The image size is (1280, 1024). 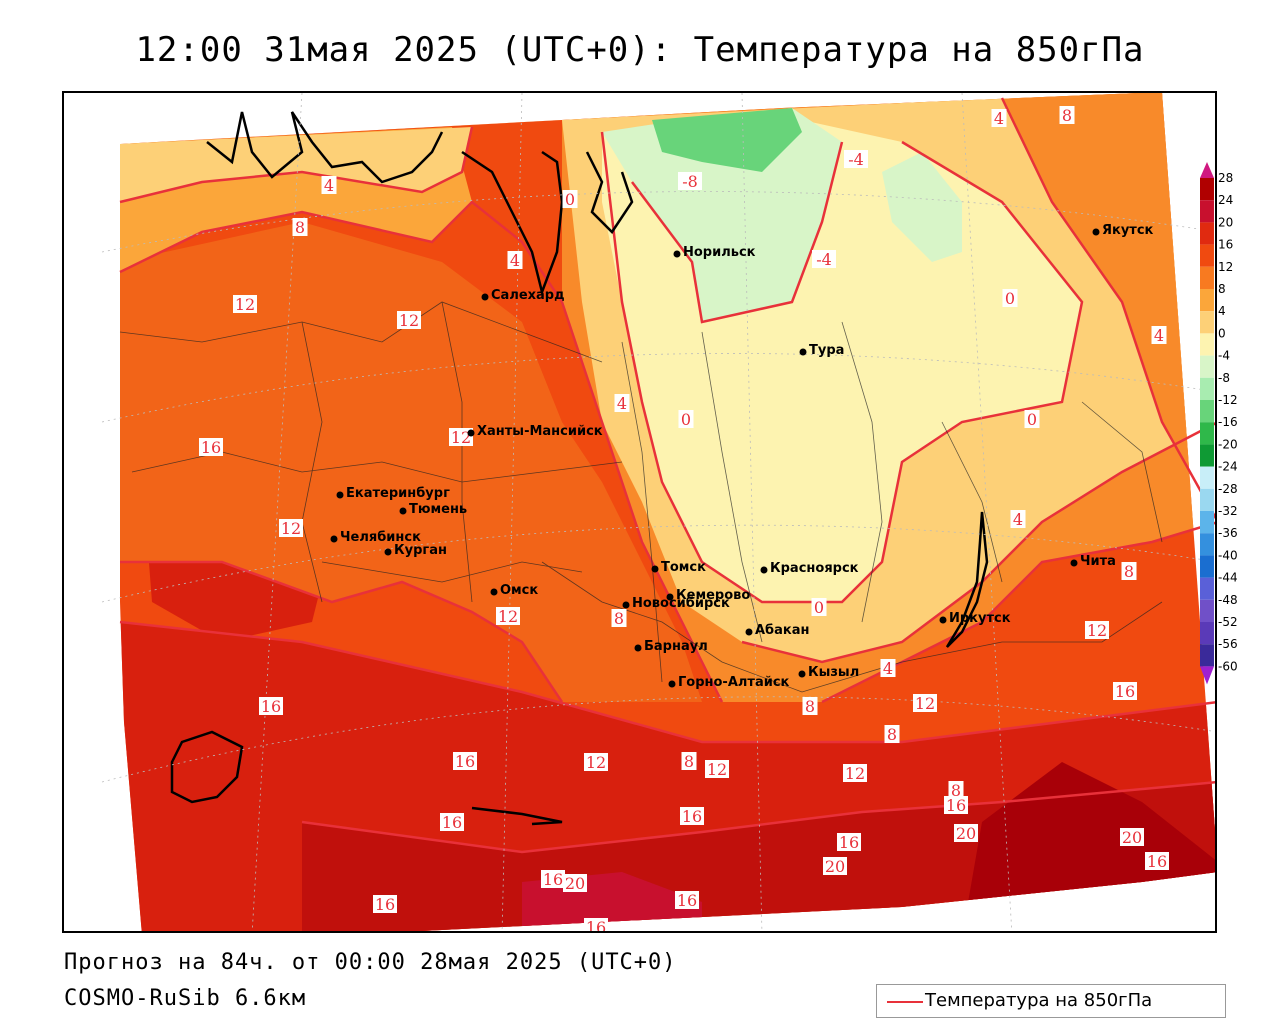 What do you see at coordinates (398, 493) in the screenshot?
I see `city-label: Екатеринбург` at bounding box center [398, 493].